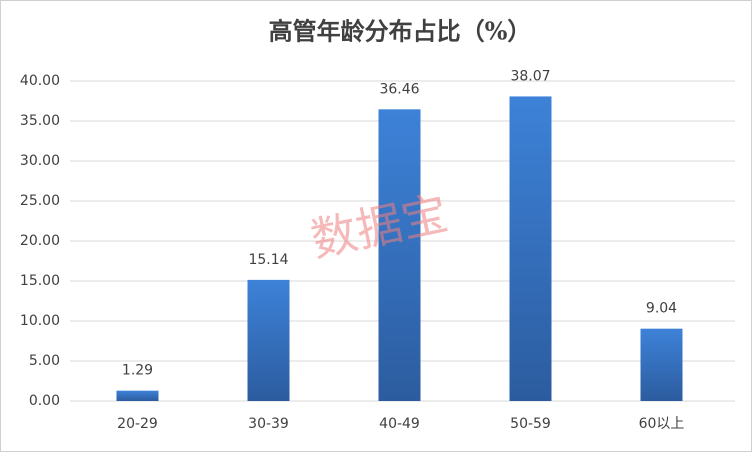 This screenshot has height=452, width=752. I want to click on y-tick-label: 20.00, so click(40, 241).